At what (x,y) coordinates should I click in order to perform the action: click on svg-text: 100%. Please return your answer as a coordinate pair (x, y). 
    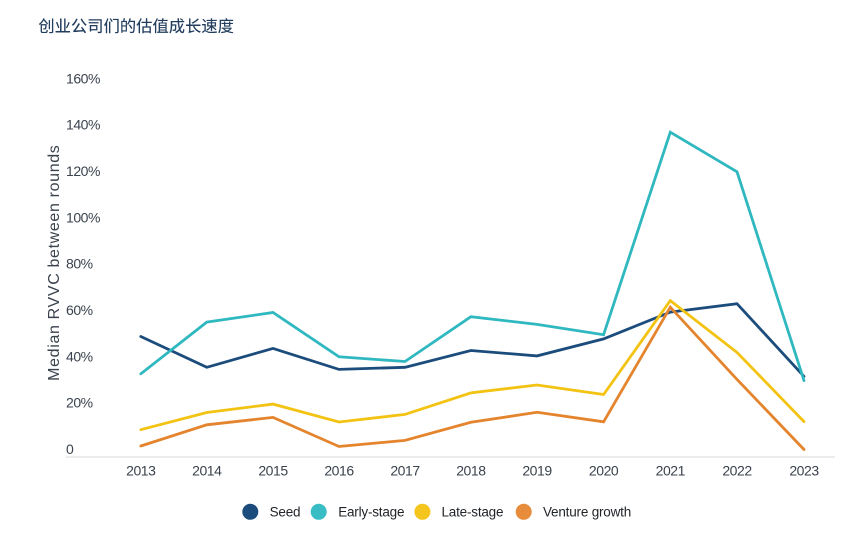
    Looking at the image, I should click on (83, 217).